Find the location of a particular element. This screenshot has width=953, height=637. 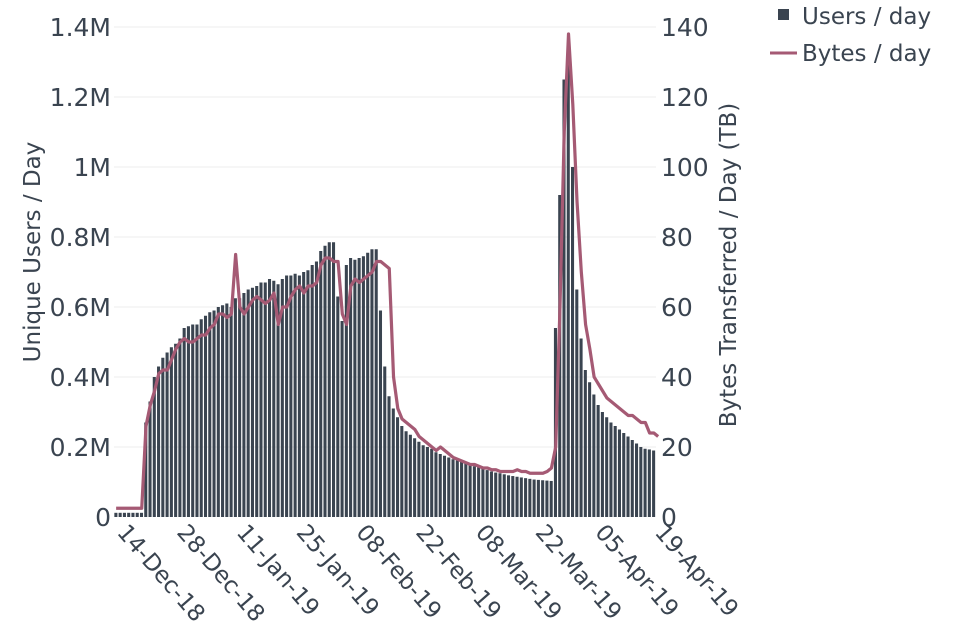

legend-bytes-label: Bytes / day is located at coordinates (866, 54).